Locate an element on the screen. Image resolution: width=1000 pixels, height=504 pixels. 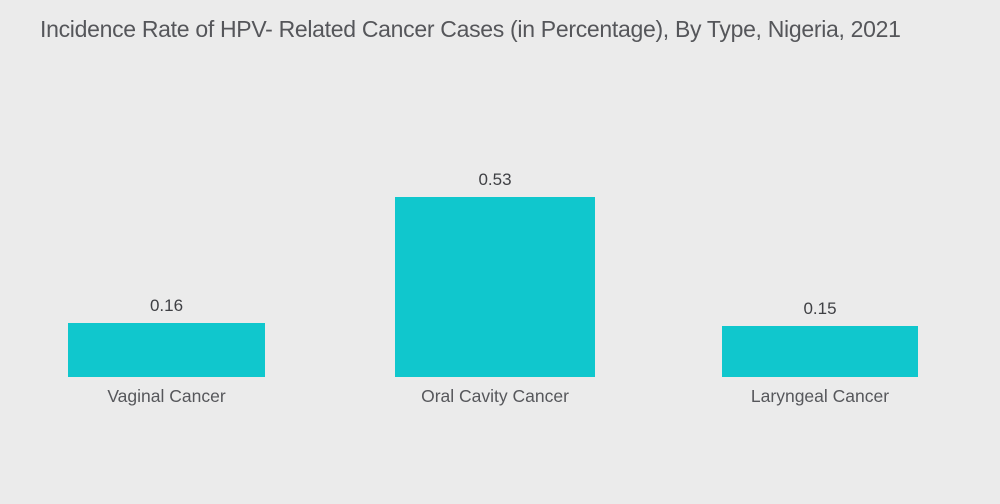
bar-group-laryngeal-cancer: 0.15 is located at coordinates (820, 338).